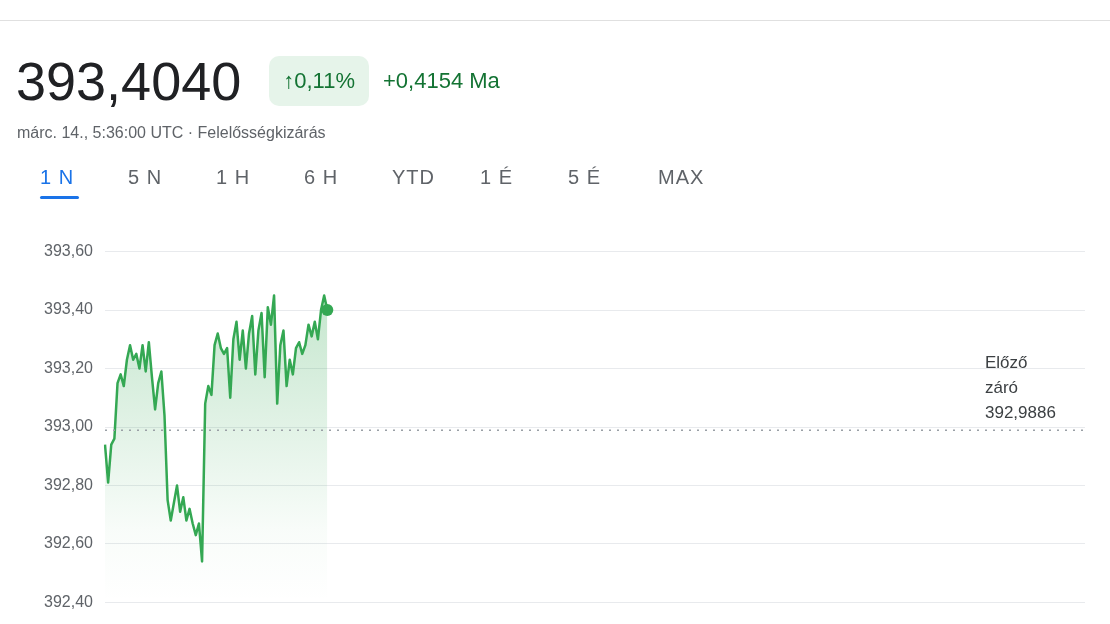  I want to click on y-tick-label: 393,60, so click(69, 251).